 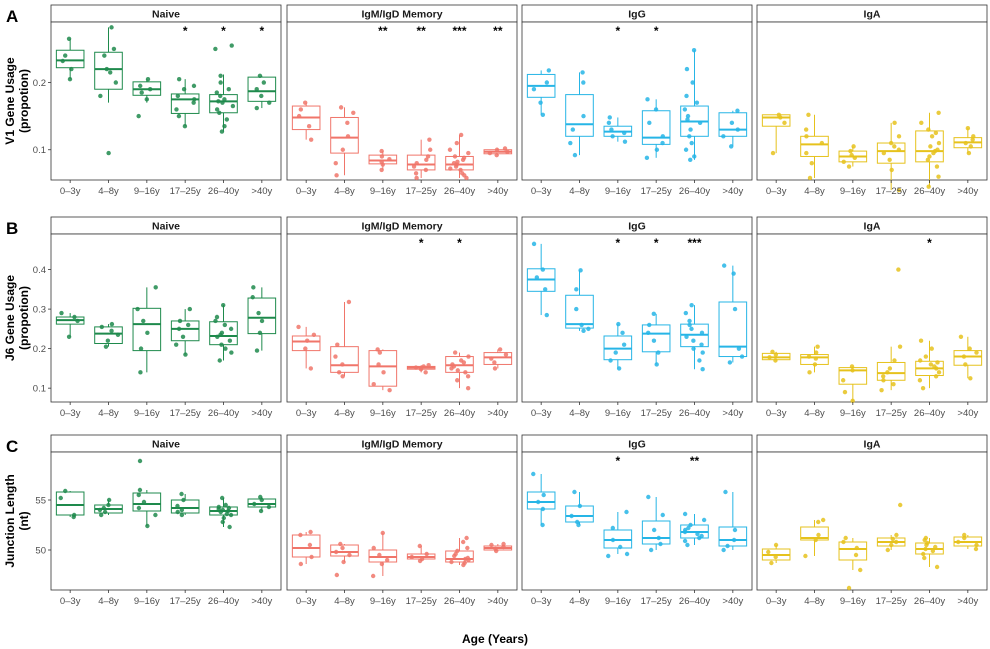 What do you see at coordinates (166, 445) in the screenshot?
I see `facet-strip-label: Naive` at bounding box center [166, 445].